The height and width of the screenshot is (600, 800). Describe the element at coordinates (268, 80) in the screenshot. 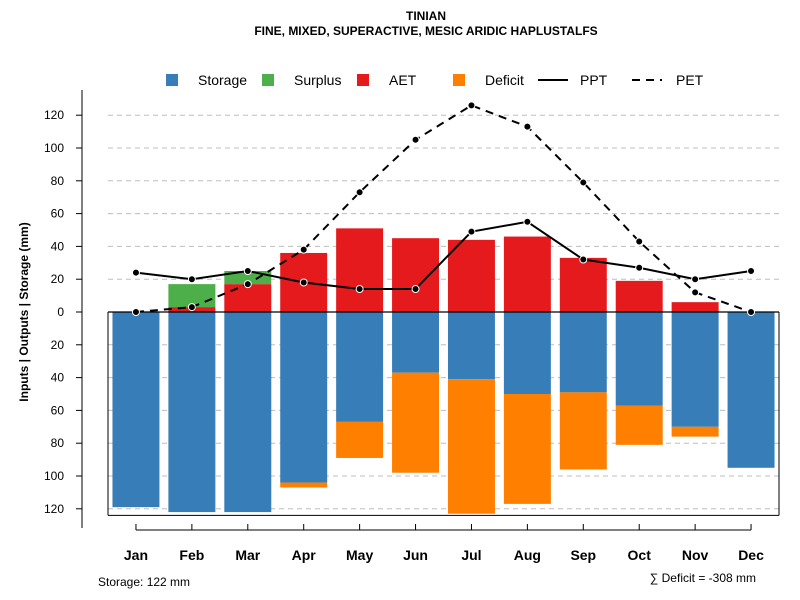

I see `legend-swatch-surplus` at that location.